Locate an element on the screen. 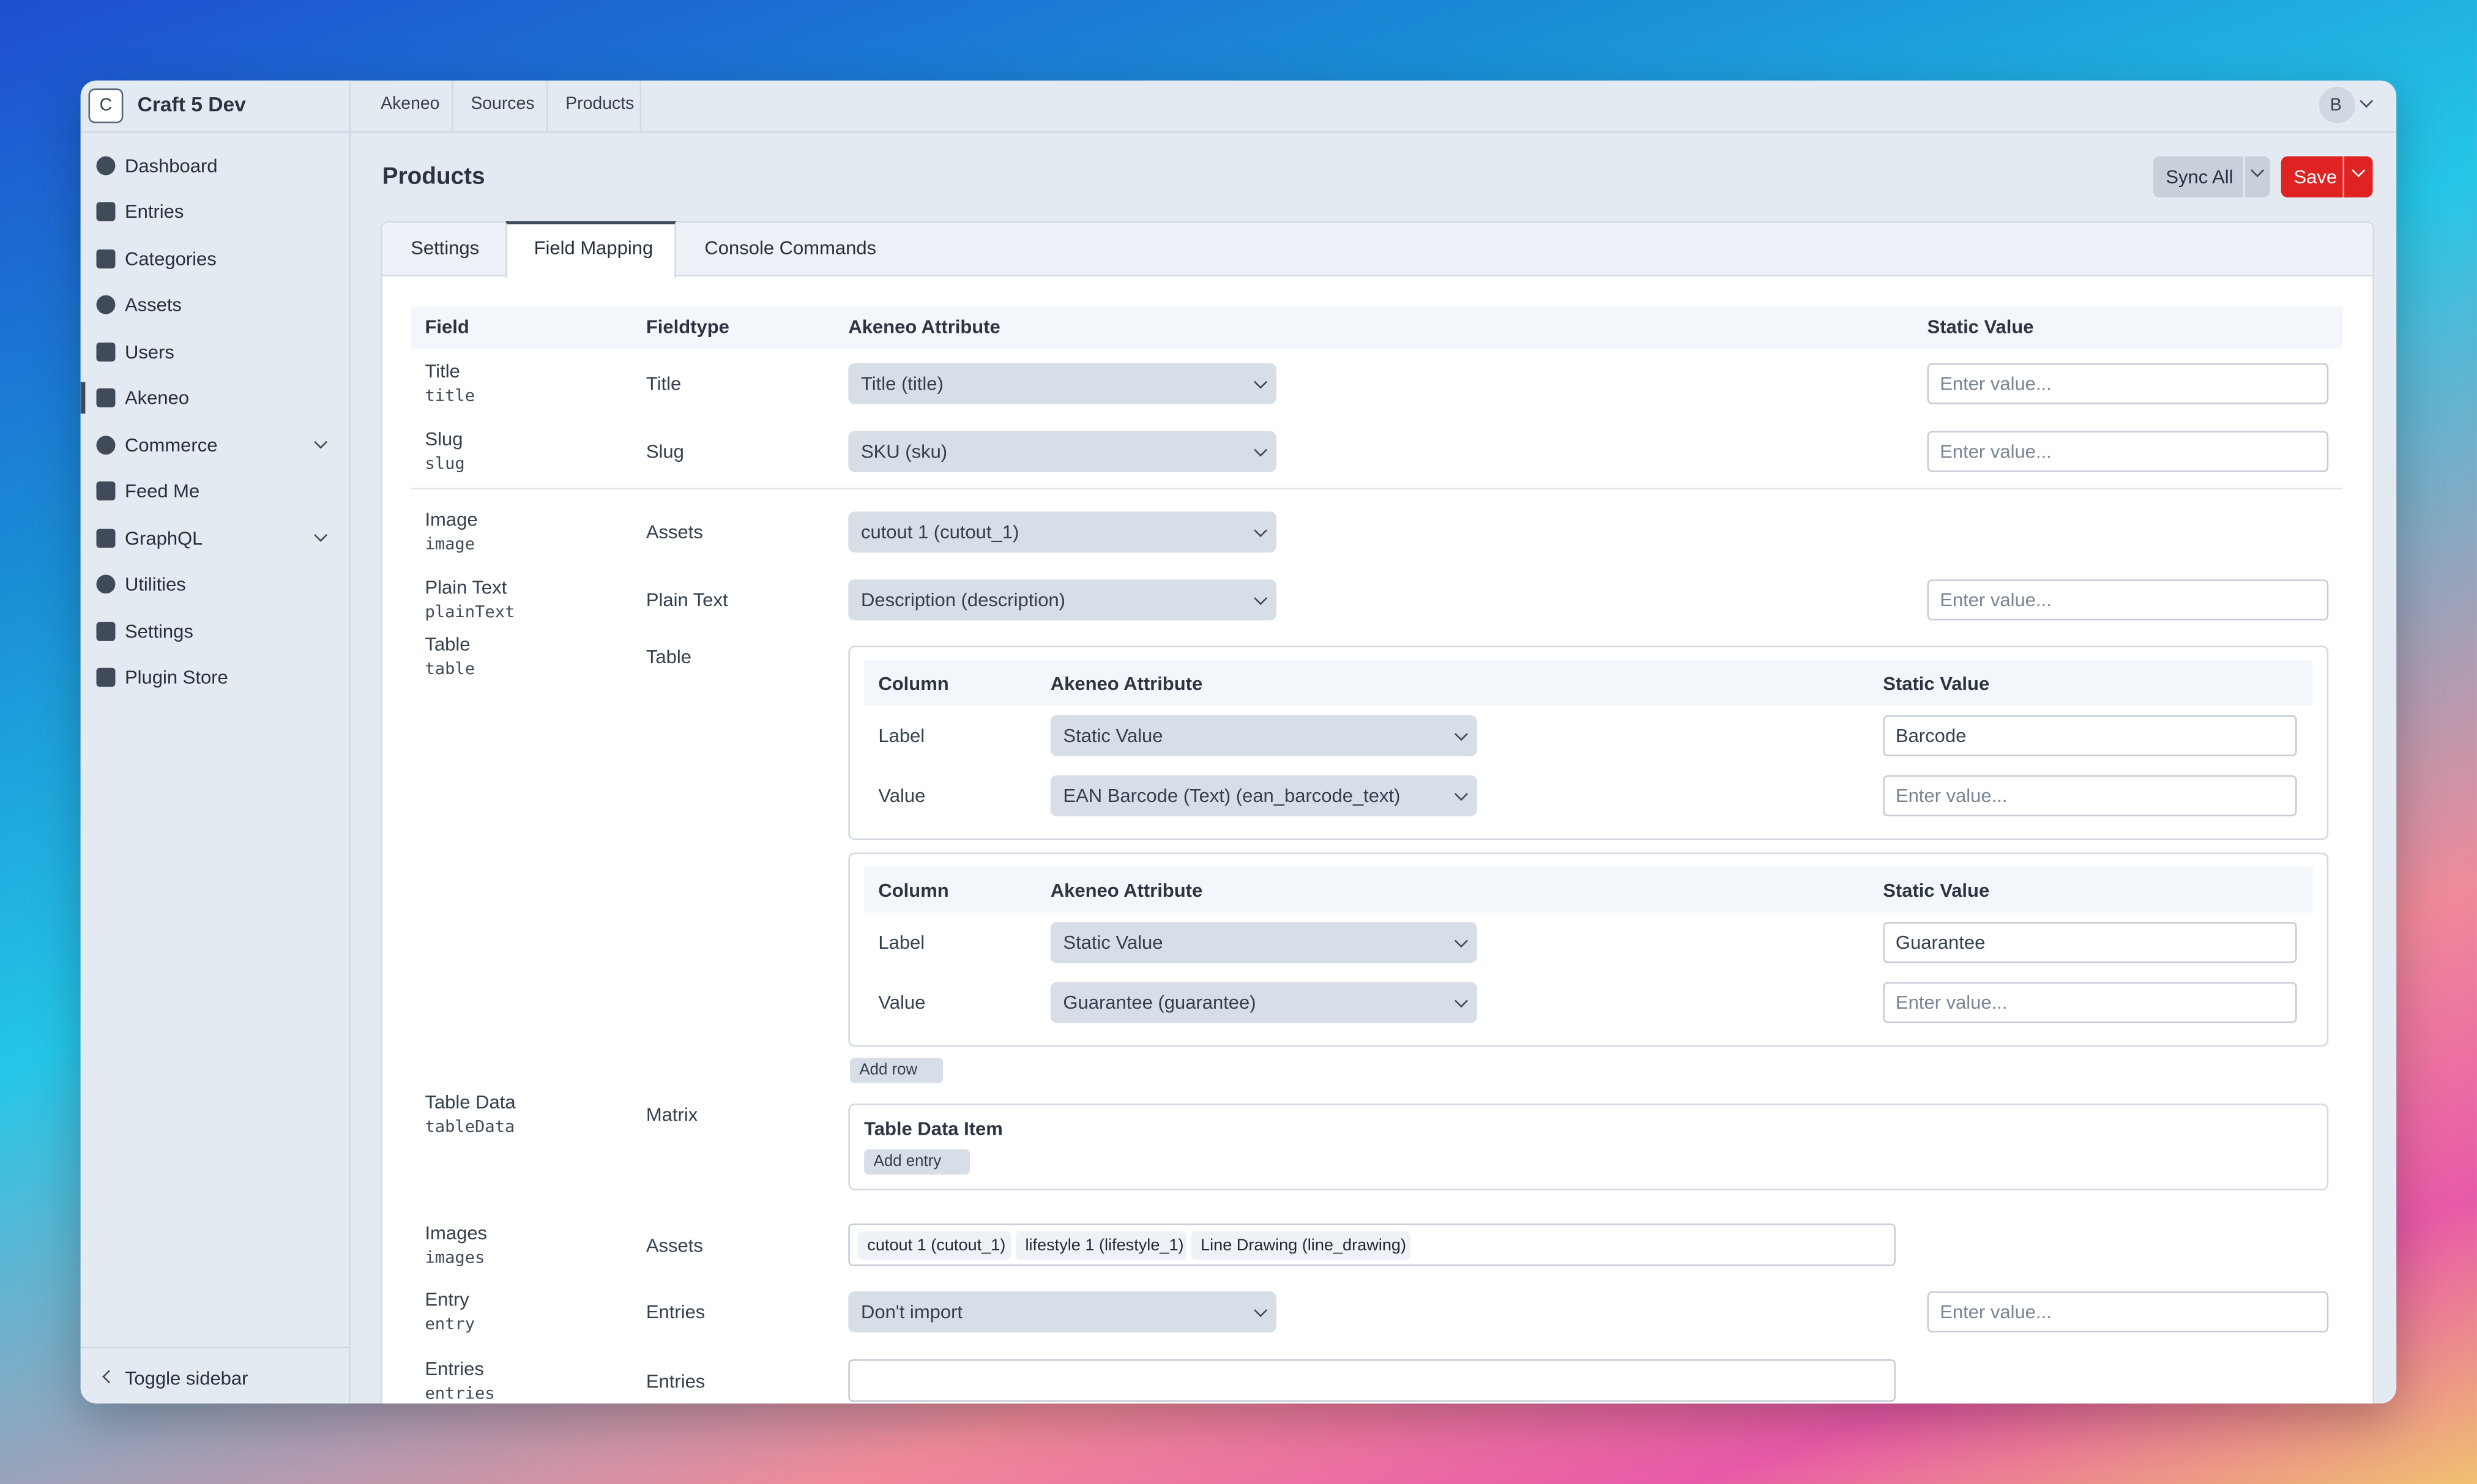 The height and width of the screenshot is (1484, 2477). active-tab is located at coordinates (591, 249).